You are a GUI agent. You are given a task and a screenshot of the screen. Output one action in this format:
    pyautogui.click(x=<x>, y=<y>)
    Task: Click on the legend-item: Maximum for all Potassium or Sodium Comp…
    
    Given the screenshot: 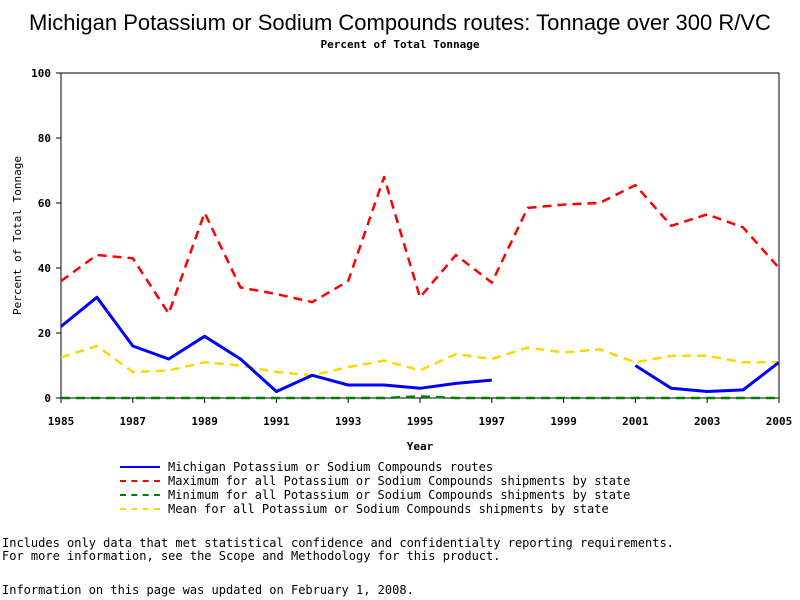 What is the action you would take?
    pyautogui.click(x=375, y=481)
    